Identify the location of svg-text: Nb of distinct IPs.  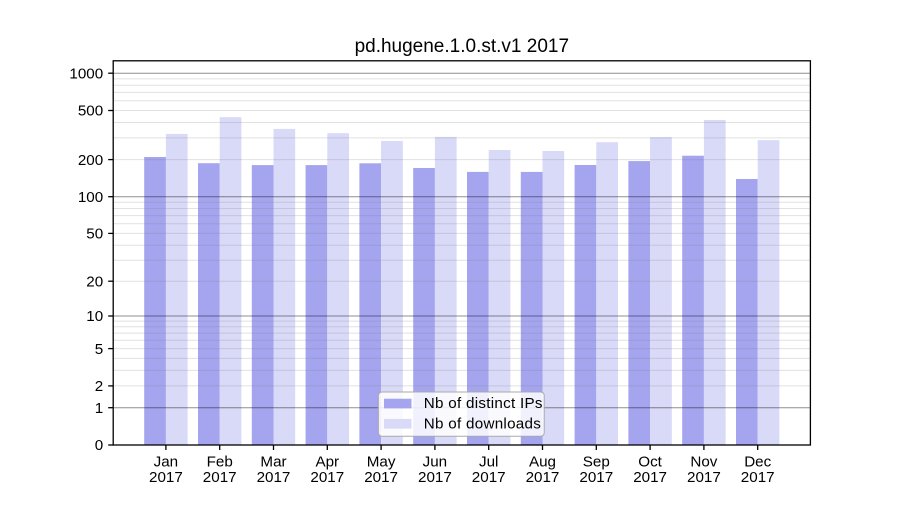
(483, 403).